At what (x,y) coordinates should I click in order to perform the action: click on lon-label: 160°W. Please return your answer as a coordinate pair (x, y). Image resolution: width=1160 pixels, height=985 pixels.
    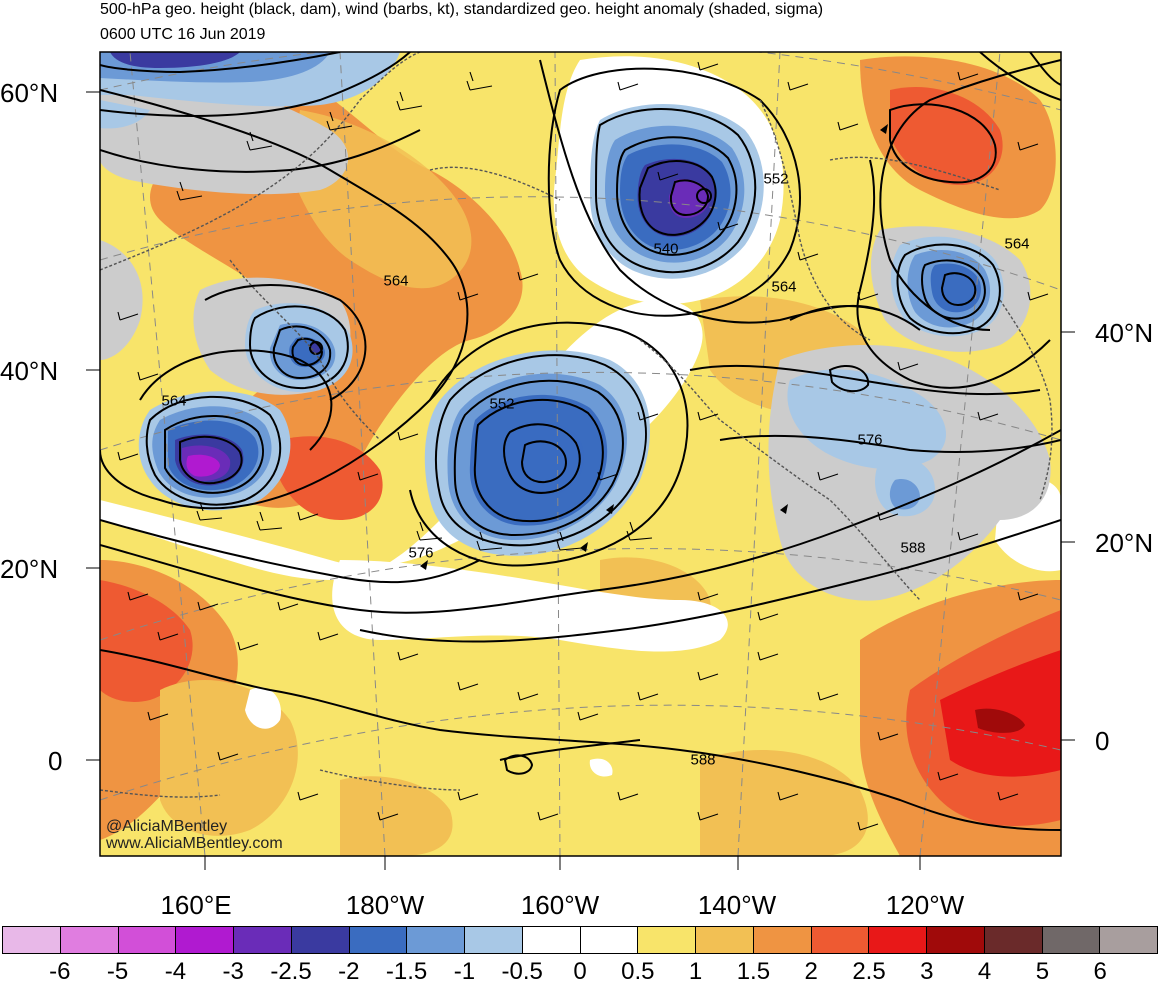
    Looking at the image, I should click on (560, 905).